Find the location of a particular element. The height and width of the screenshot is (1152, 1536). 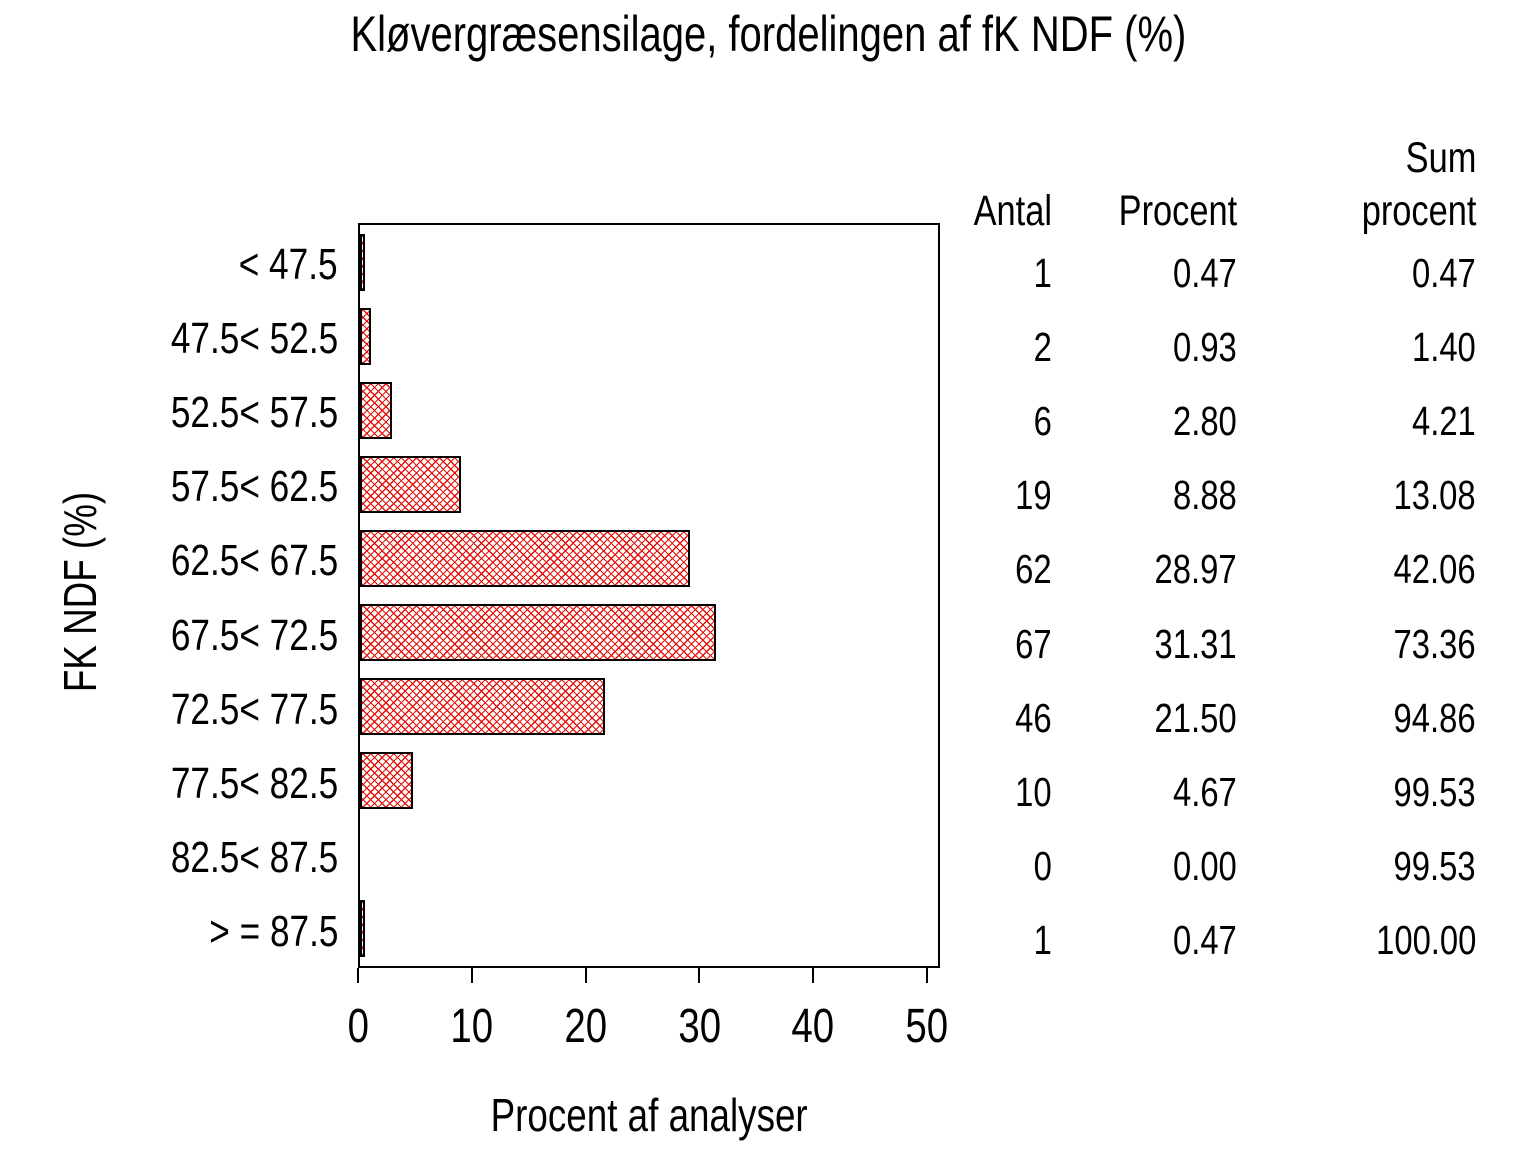

procent-cell: 0.47 is located at coordinates (1144, 273).